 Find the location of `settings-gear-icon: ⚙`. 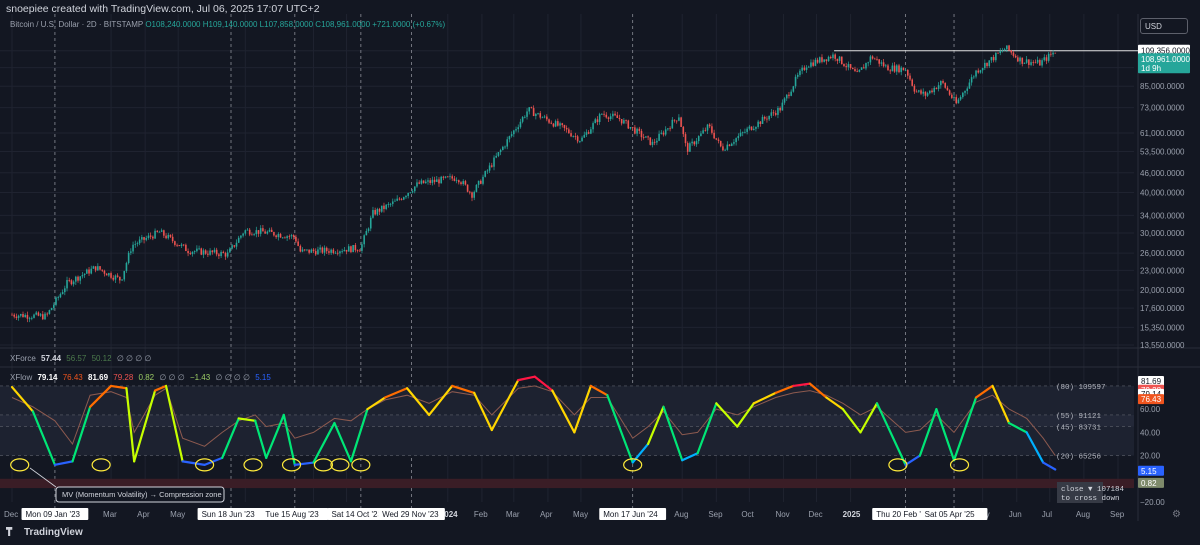

settings-gear-icon: ⚙ is located at coordinates (1176, 514).